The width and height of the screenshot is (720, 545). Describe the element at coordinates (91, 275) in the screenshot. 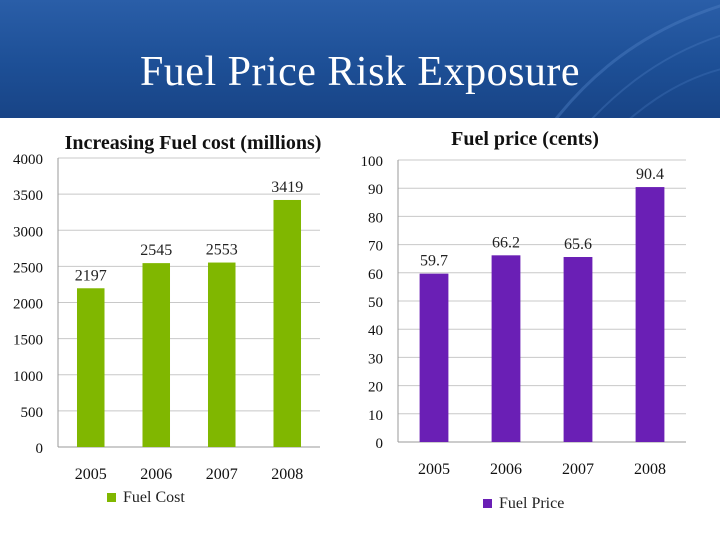

I see `fuel-cost-data-label: 2197` at that location.